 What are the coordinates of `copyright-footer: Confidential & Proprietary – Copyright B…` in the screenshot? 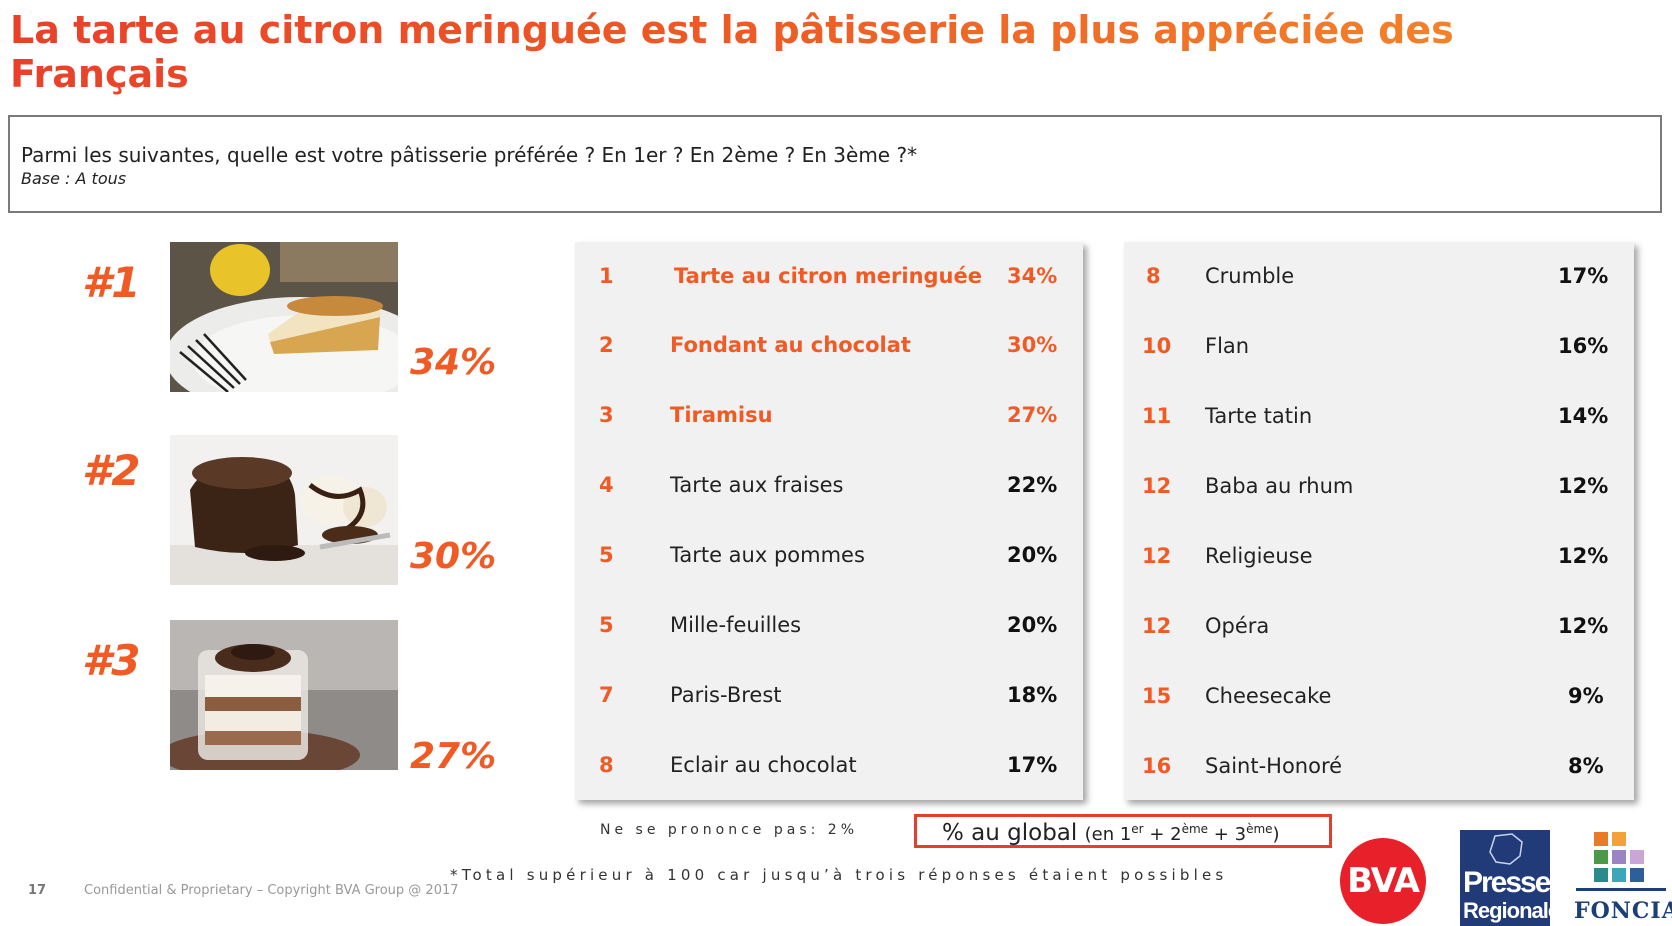 It's located at (271, 890).